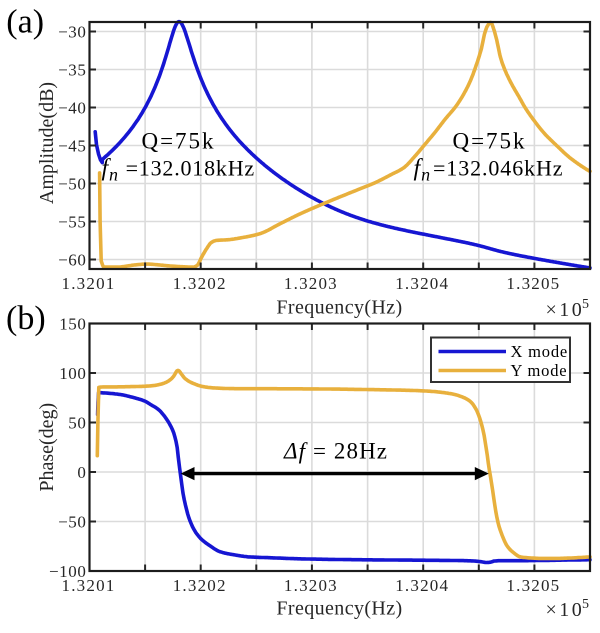 The width and height of the screenshot is (600, 633). Describe the element at coordinates (47, 143) in the screenshot. I see `svg-text: Amplitude(dB)` at that location.